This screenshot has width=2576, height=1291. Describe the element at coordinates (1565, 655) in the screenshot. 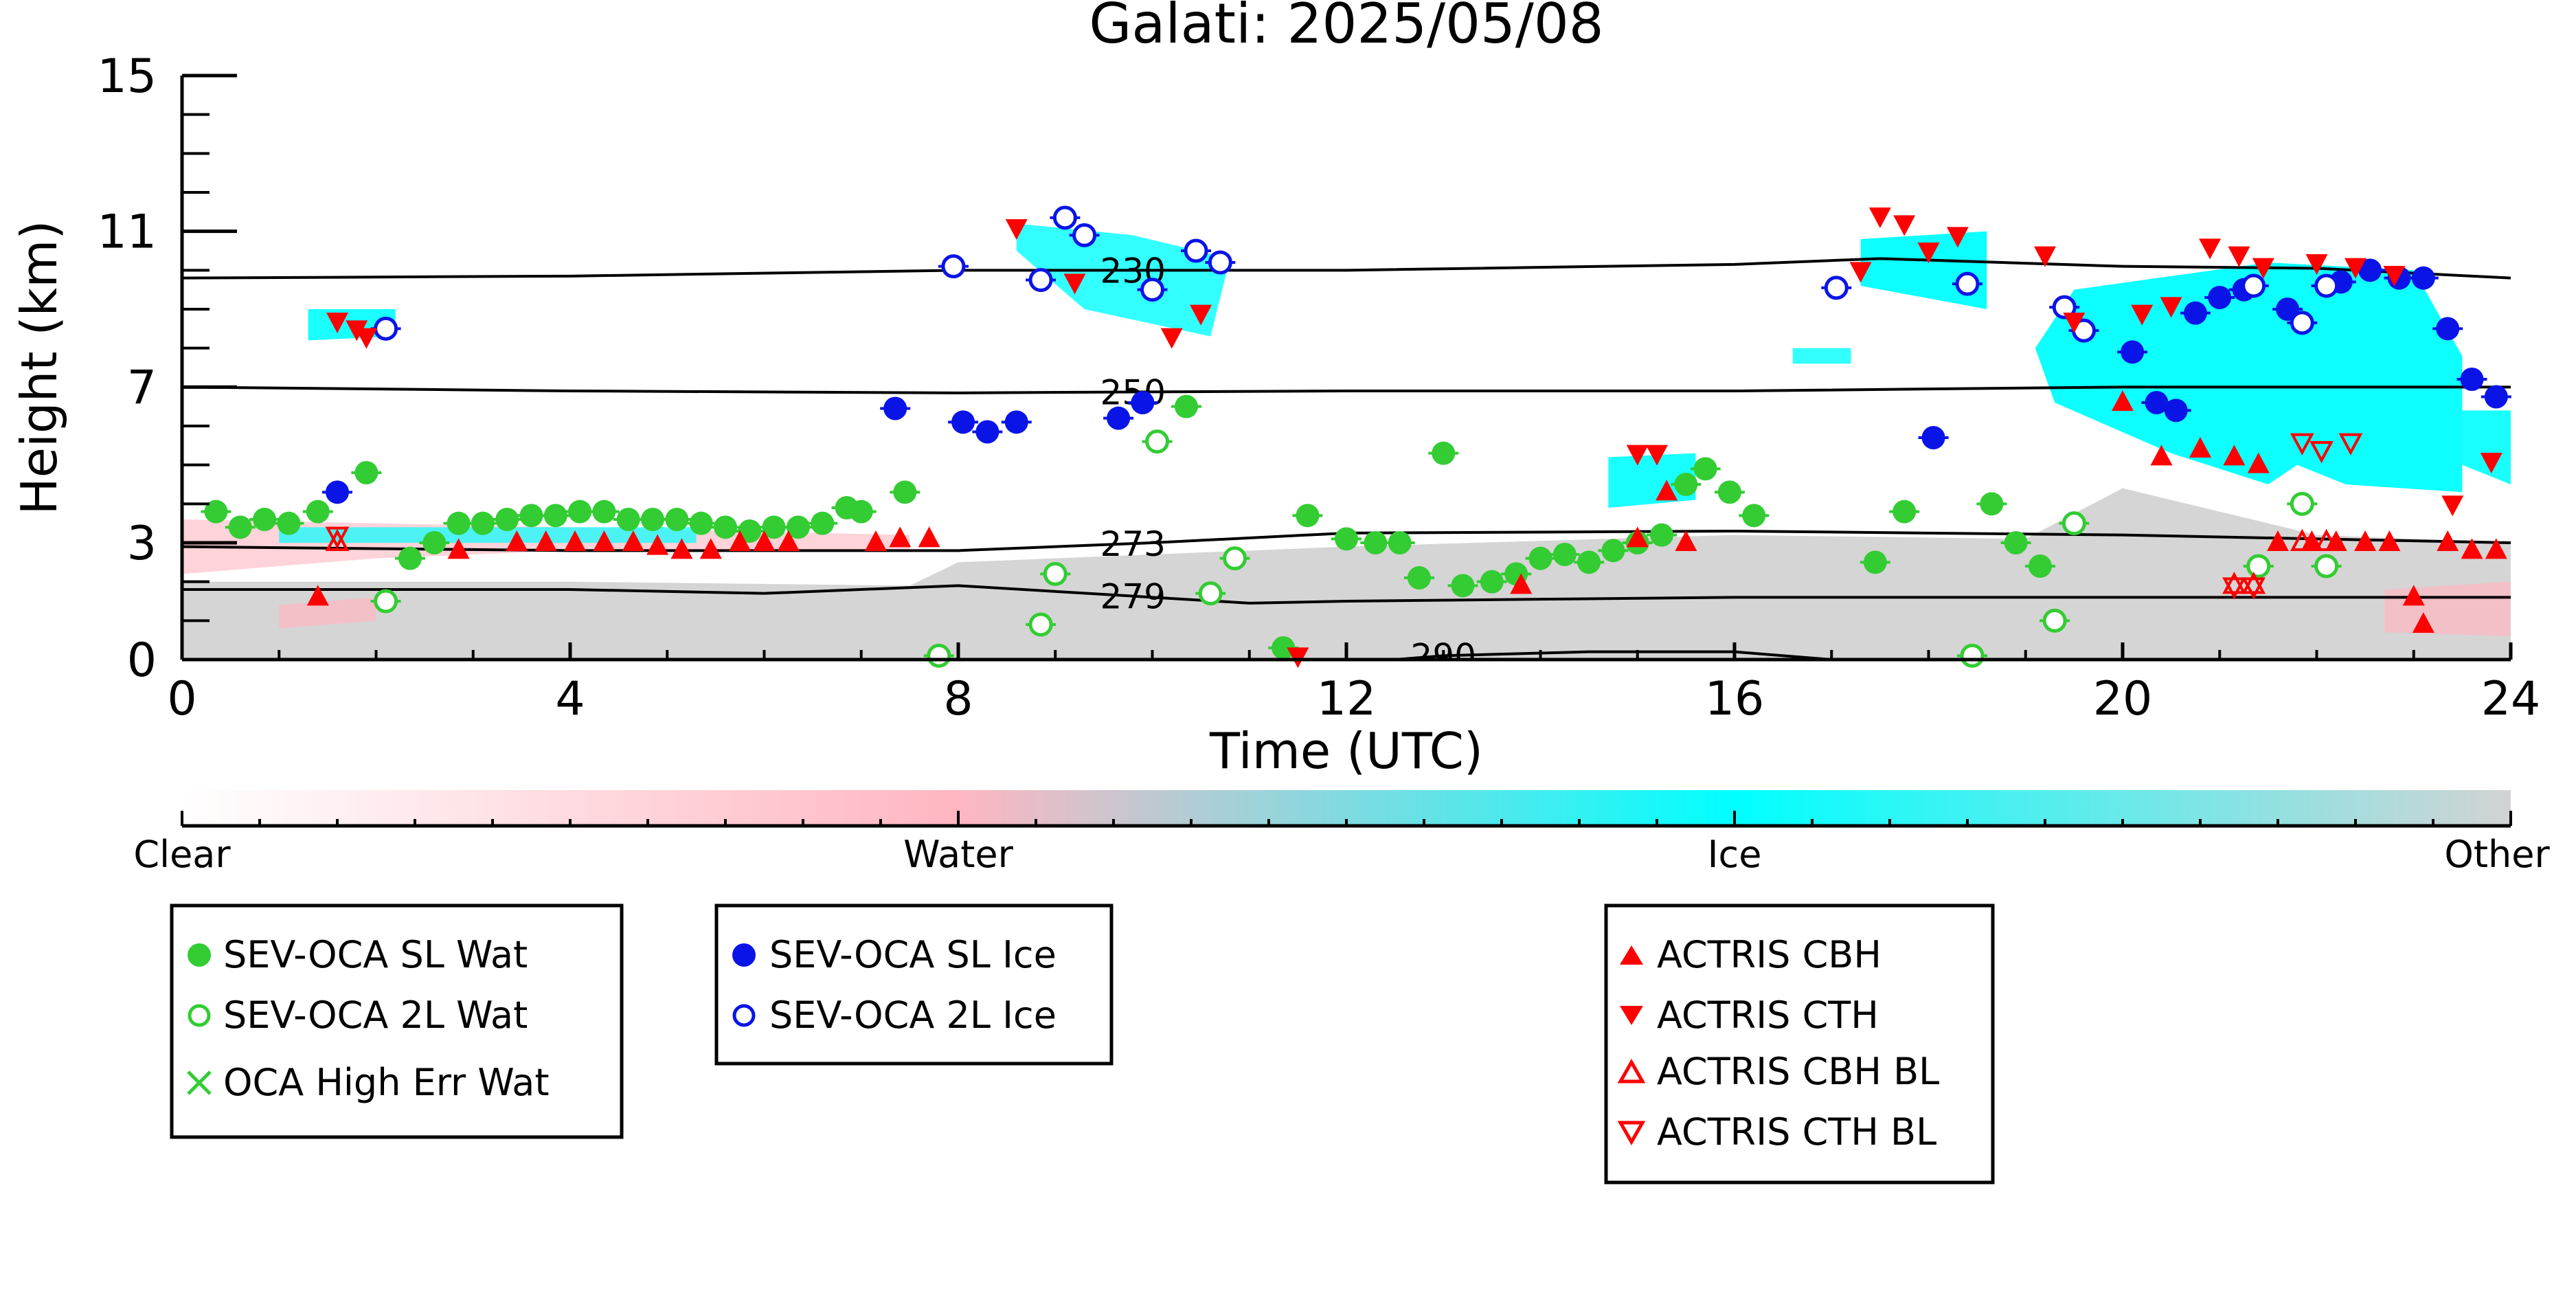

I see `isotherm-line` at that location.